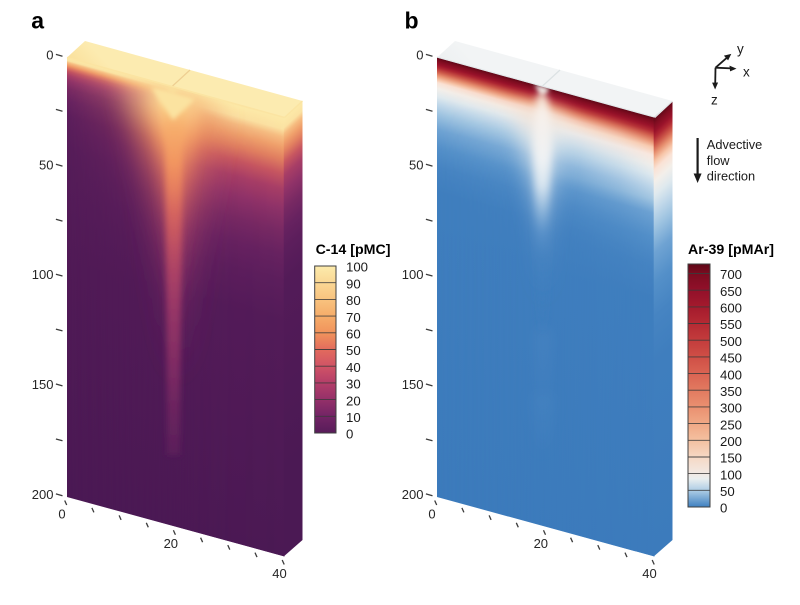 Image resolution: width=800 pixels, height=605 pixels. Describe the element at coordinates (714, 100) in the screenshot. I see `svg-text: z` at that location.